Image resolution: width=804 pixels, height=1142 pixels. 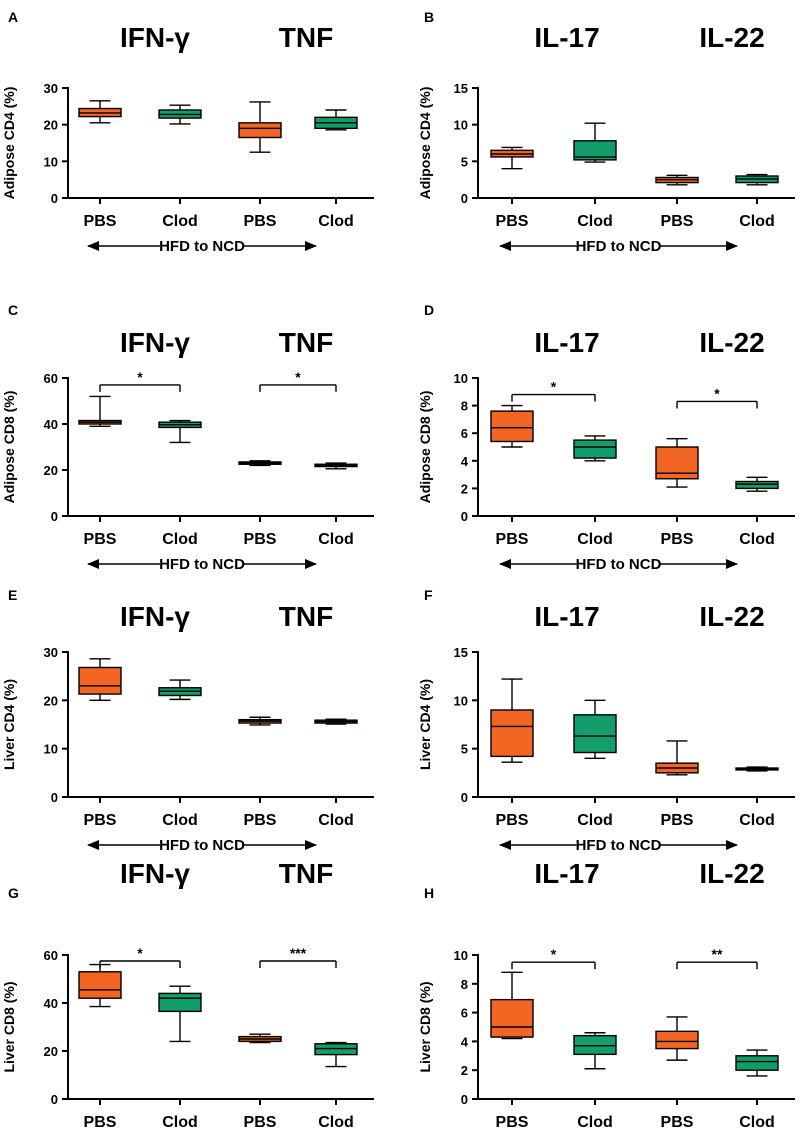 What do you see at coordinates (298, 956) in the screenshot?
I see `significance-bracket: ***` at bounding box center [298, 956].